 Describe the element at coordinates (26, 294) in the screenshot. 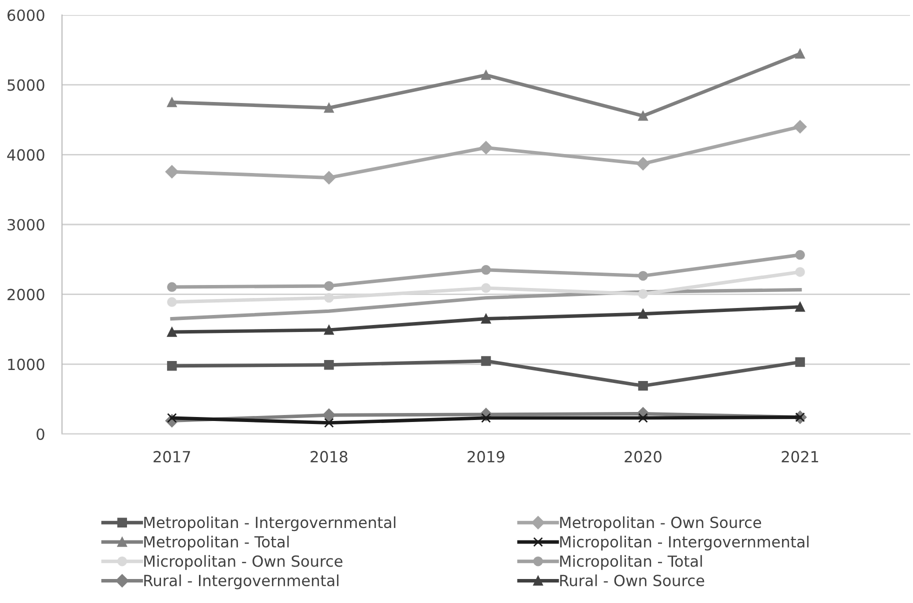

I see `y-tick-label: 2000` at that location.